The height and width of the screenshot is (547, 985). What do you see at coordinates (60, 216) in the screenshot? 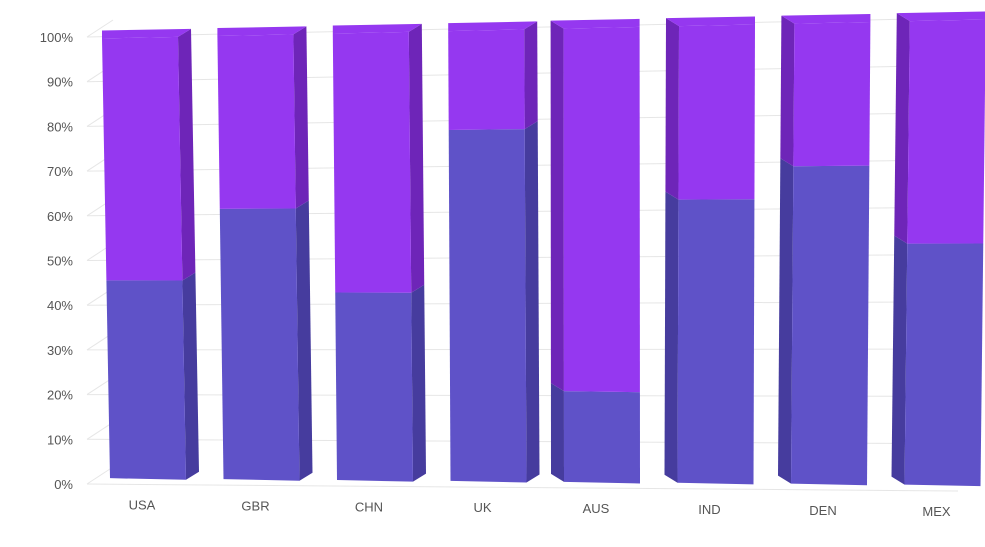
I see `y-tick-label: 60%` at bounding box center [60, 216].